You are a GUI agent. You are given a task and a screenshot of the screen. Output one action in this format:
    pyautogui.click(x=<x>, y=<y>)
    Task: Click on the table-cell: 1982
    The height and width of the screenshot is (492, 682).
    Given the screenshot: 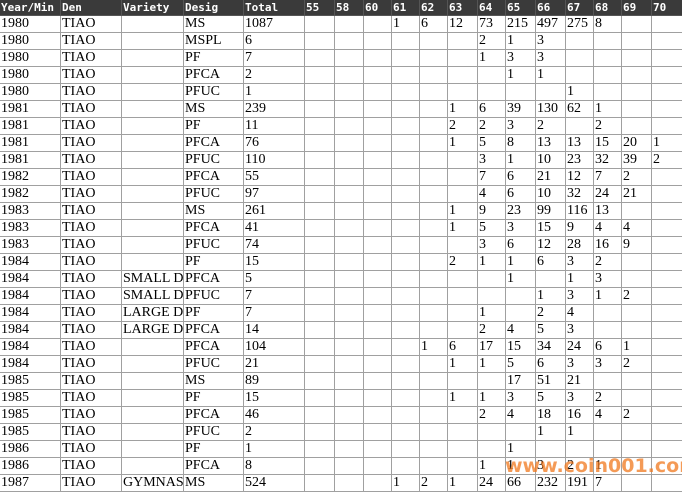 What is the action you would take?
    pyautogui.click(x=30, y=177)
    